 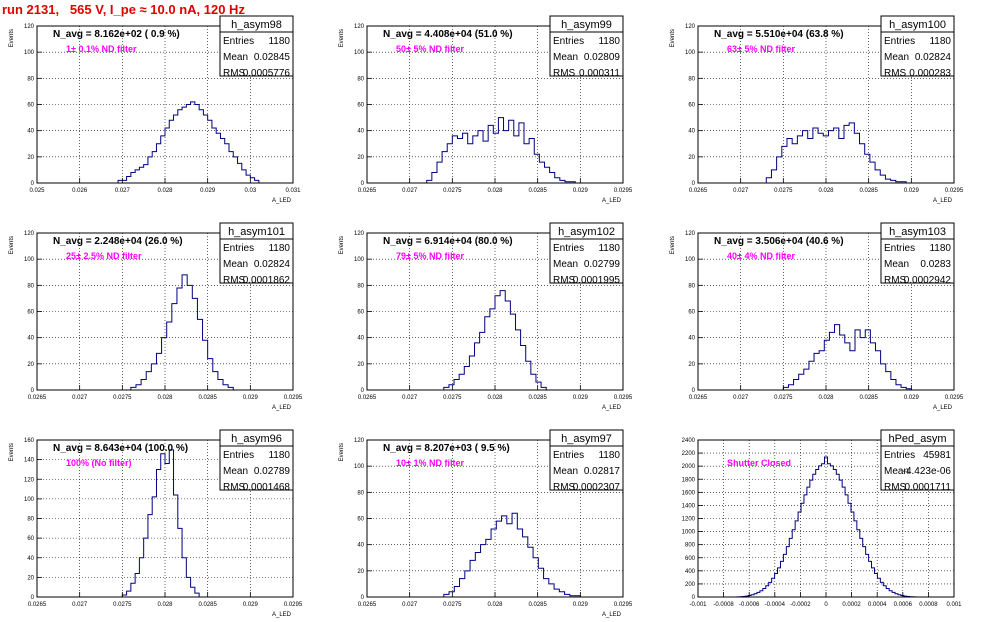 What do you see at coordinates (690, 572) in the screenshot?
I see `y-tick-label: 400` at bounding box center [690, 572].